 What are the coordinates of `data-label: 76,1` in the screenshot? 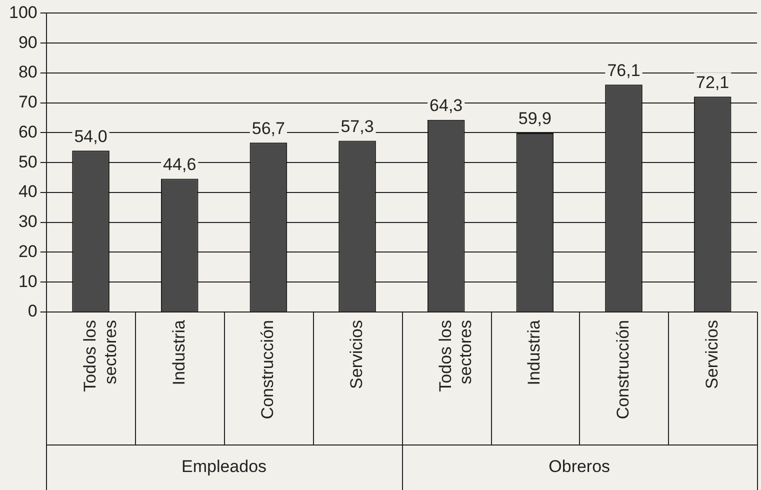 It's located at (623, 70).